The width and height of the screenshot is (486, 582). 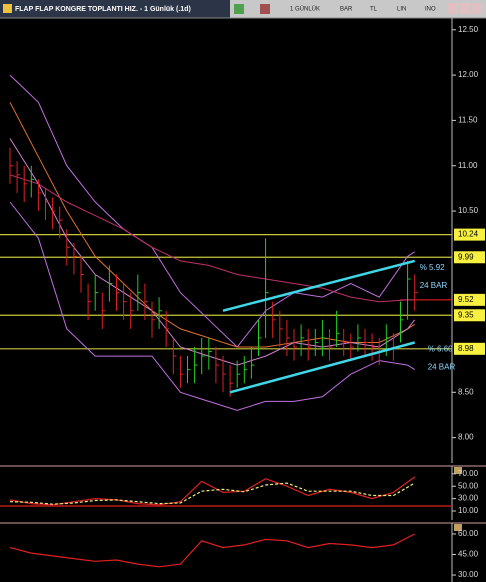 I want to click on toolbar-item: BAR, so click(x=346, y=10).